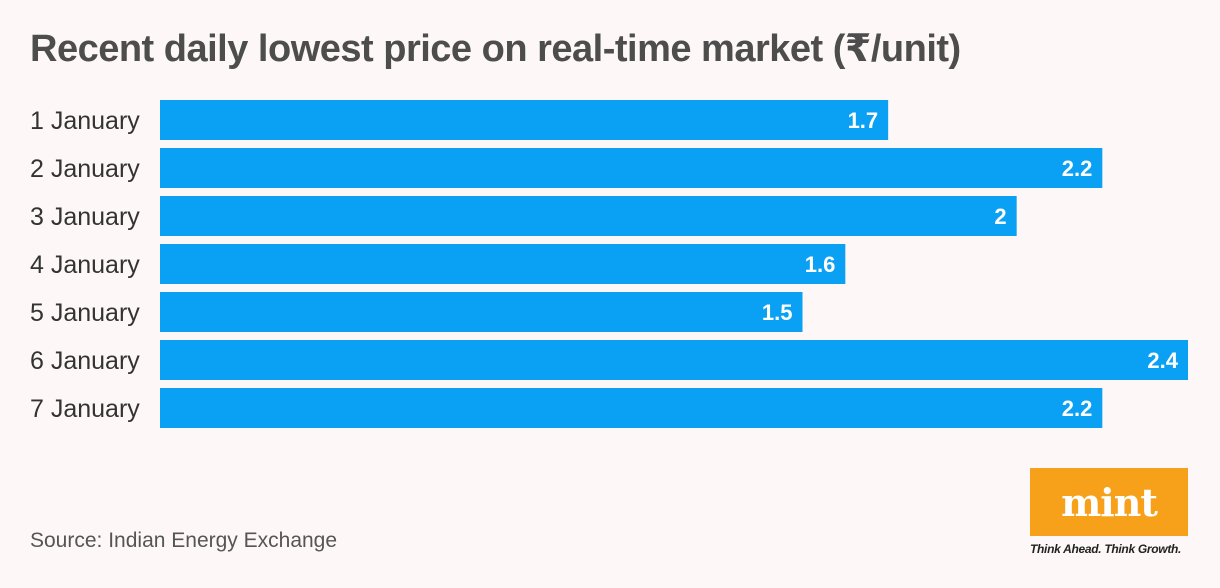  What do you see at coordinates (184, 540) in the screenshot?
I see `source-note: Source: Indian Energy Exchange` at bounding box center [184, 540].